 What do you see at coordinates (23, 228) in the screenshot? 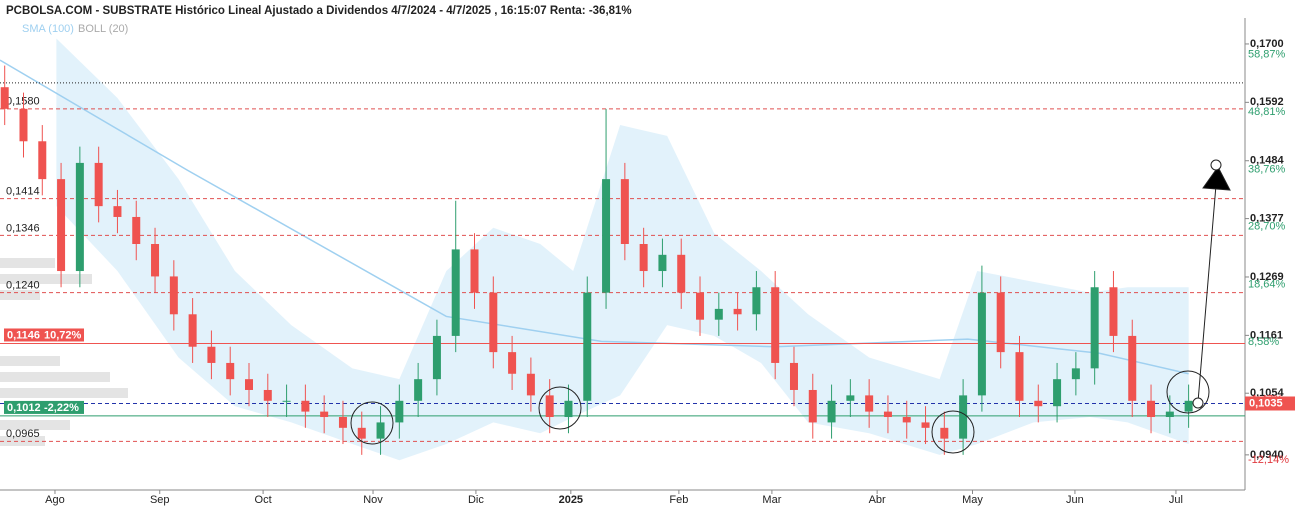
I see `level-label: 0,1346` at bounding box center [23, 228].